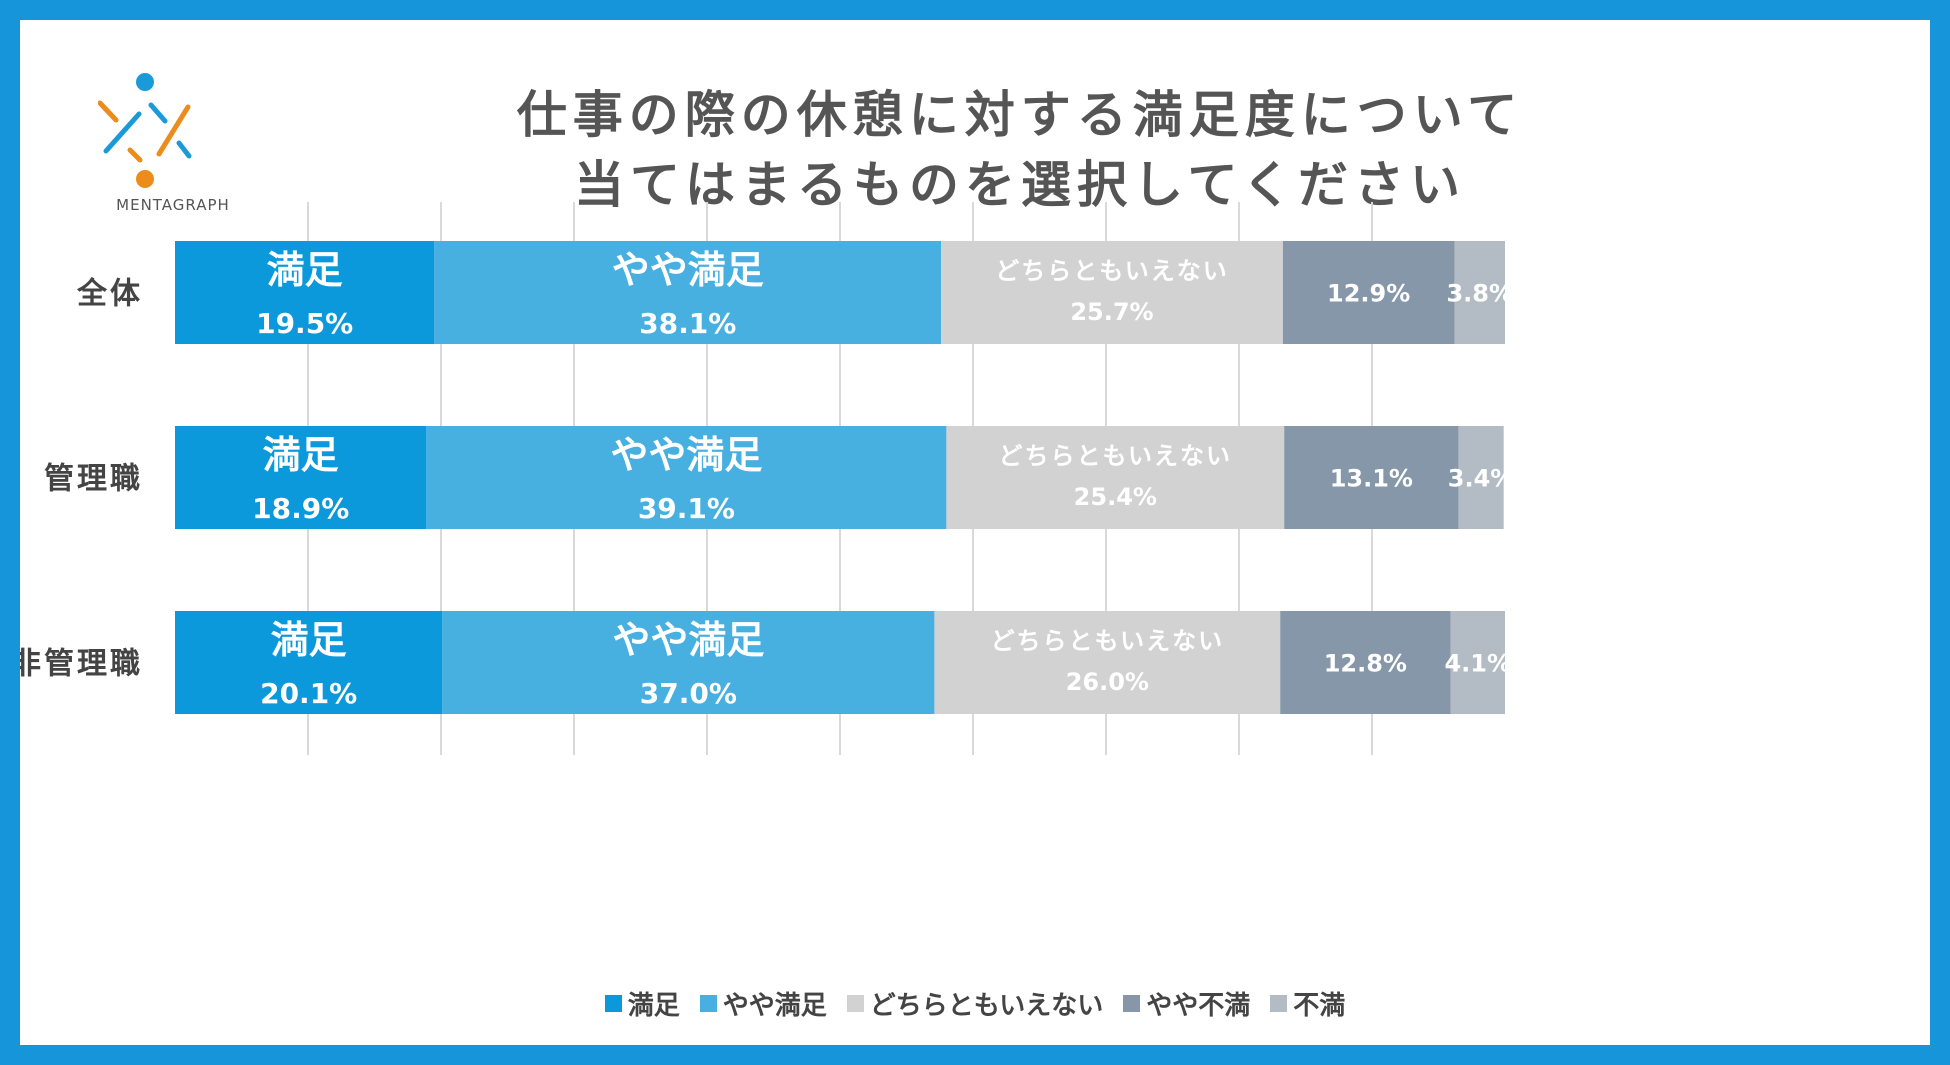  Describe the element at coordinates (308, 693) in the screenshot. I see `data-label: 20.1%` at that location.